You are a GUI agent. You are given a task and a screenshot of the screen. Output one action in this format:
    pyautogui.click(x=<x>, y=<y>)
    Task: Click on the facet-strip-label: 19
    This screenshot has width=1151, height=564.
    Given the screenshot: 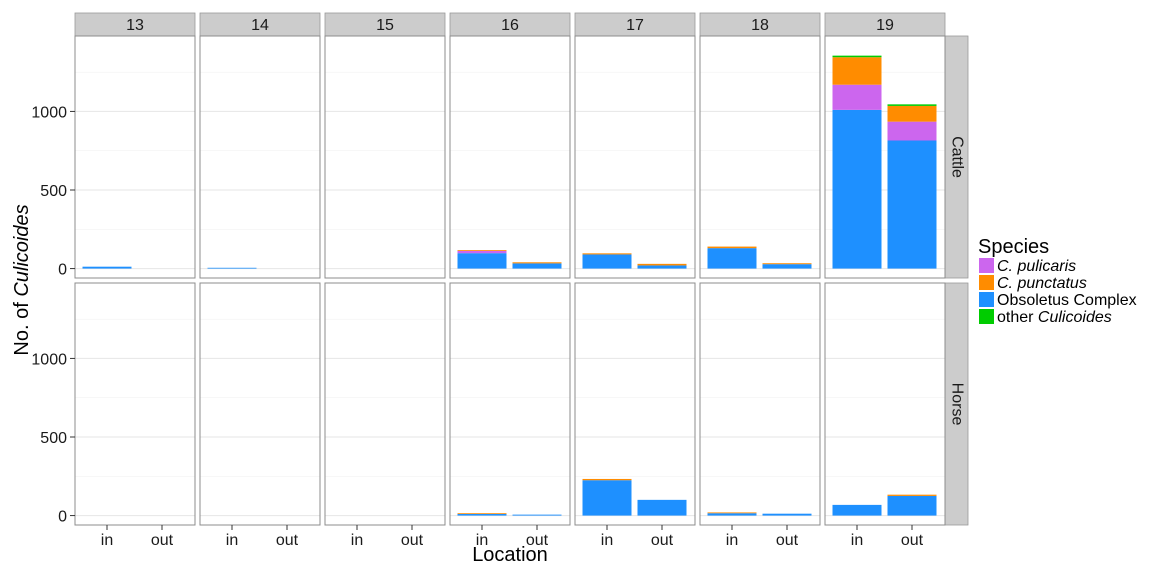 What is the action you would take?
    pyautogui.click(x=885, y=25)
    